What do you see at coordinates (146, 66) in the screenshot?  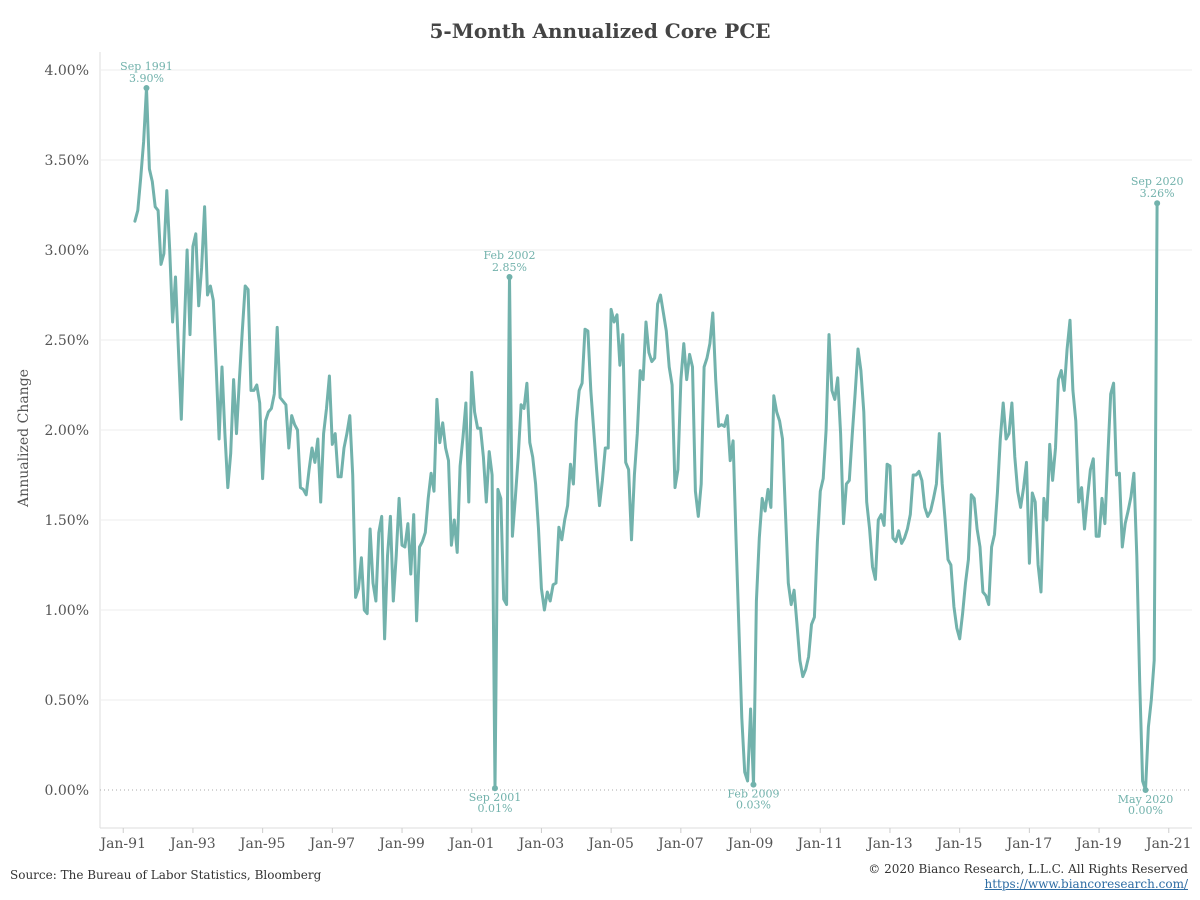 I see `annotation-date: Sep 1991` at bounding box center [146, 66].